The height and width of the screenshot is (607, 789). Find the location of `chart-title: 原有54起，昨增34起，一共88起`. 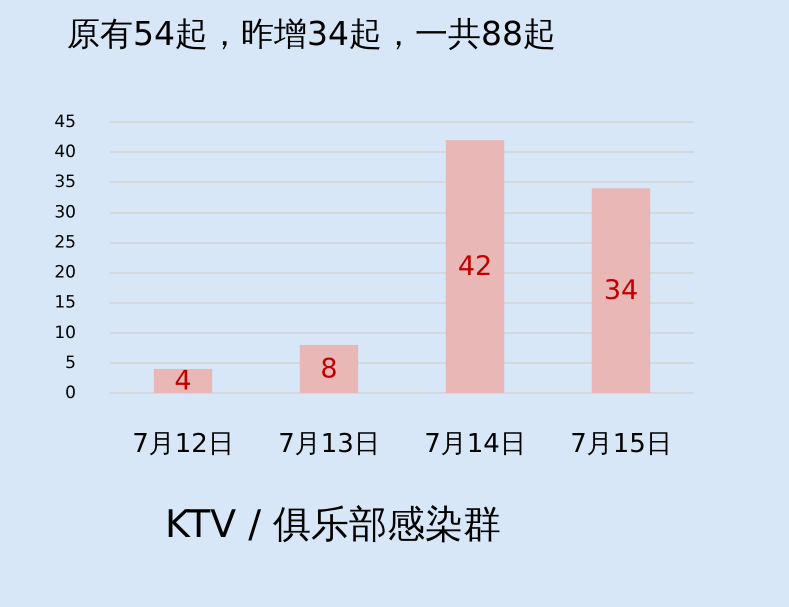

chart-title: 原有54起，昨增34起，一共88起 is located at coordinates (311, 33).